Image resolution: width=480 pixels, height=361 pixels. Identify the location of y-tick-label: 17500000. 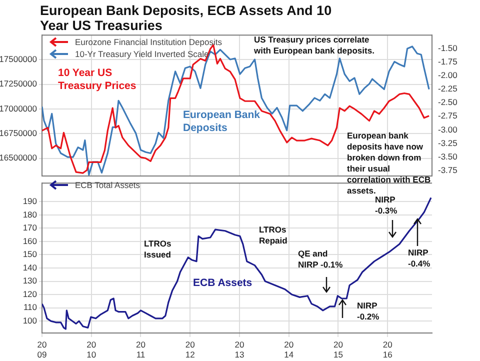
(19, 59).